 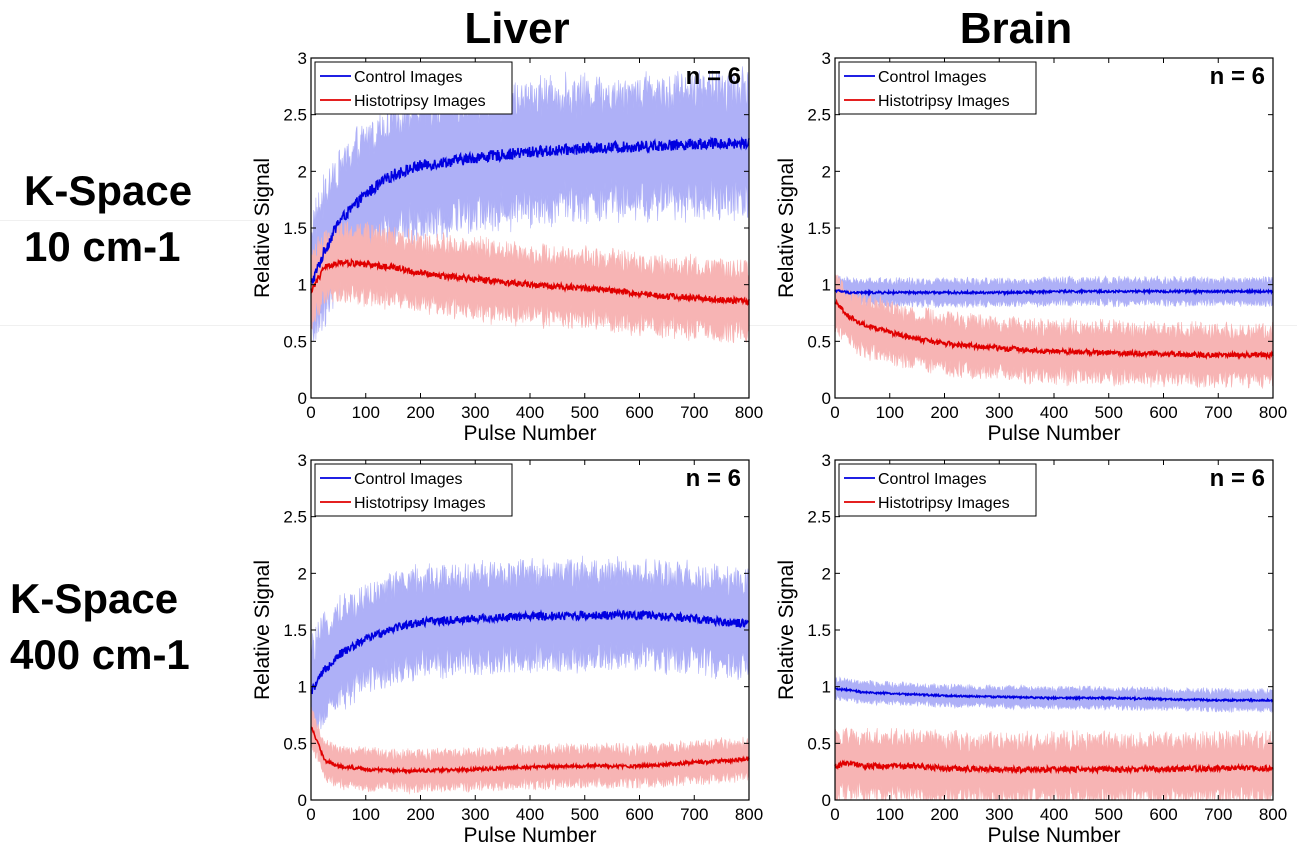 What do you see at coordinates (517, 28) in the screenshot?
I see `column-title-liver: Liver` at bounding box center [517, 28].